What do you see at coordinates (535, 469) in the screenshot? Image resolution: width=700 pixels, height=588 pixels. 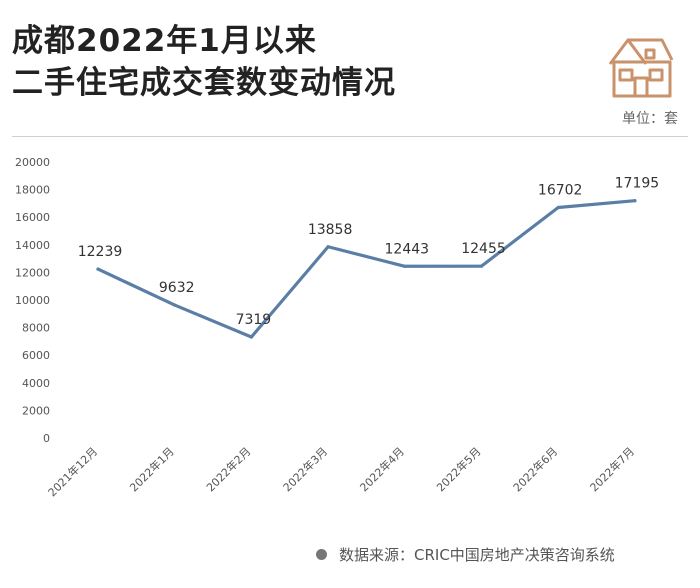 I see `x-tick-label: 2022年6月` at bounding box center [535, 469].